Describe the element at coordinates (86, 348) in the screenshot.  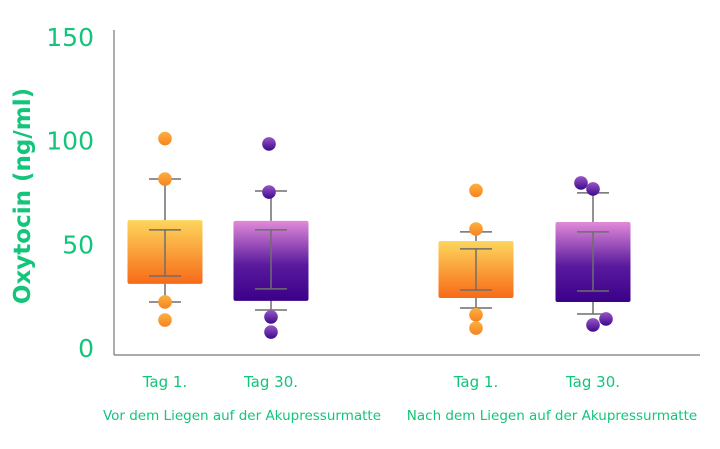
I see `y-tick-label: 0` at that location.